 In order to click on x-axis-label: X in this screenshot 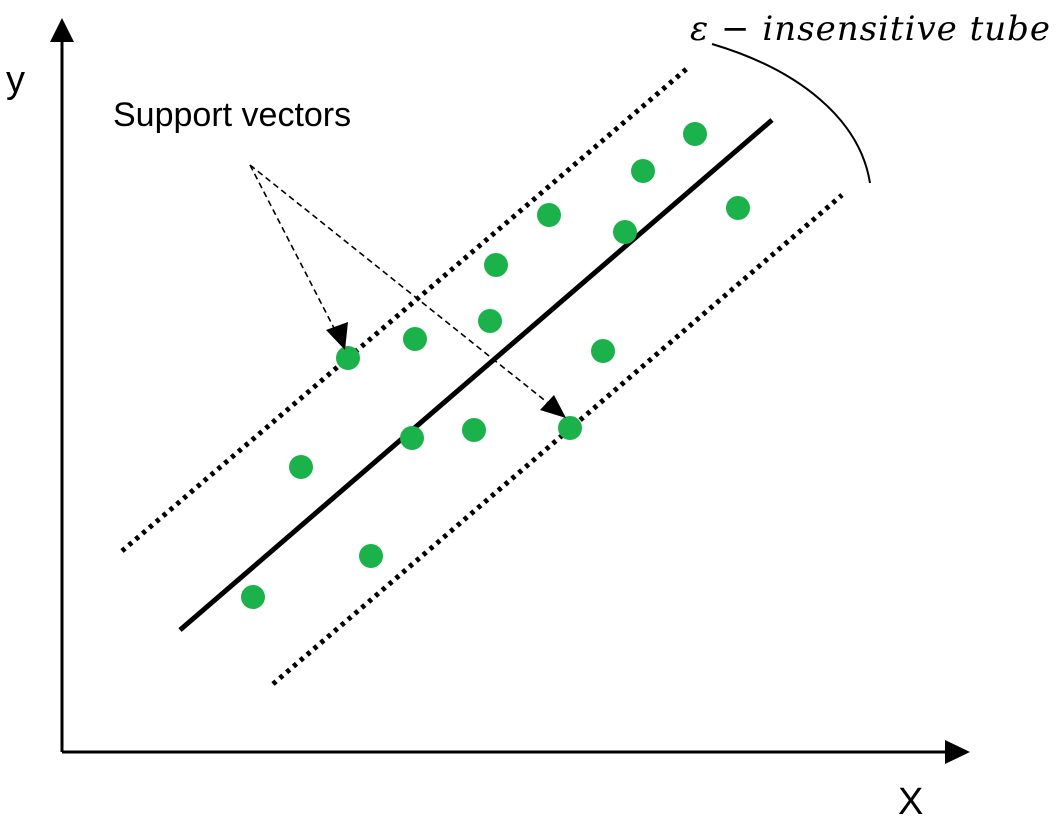, I will do `click(910, 802)`.